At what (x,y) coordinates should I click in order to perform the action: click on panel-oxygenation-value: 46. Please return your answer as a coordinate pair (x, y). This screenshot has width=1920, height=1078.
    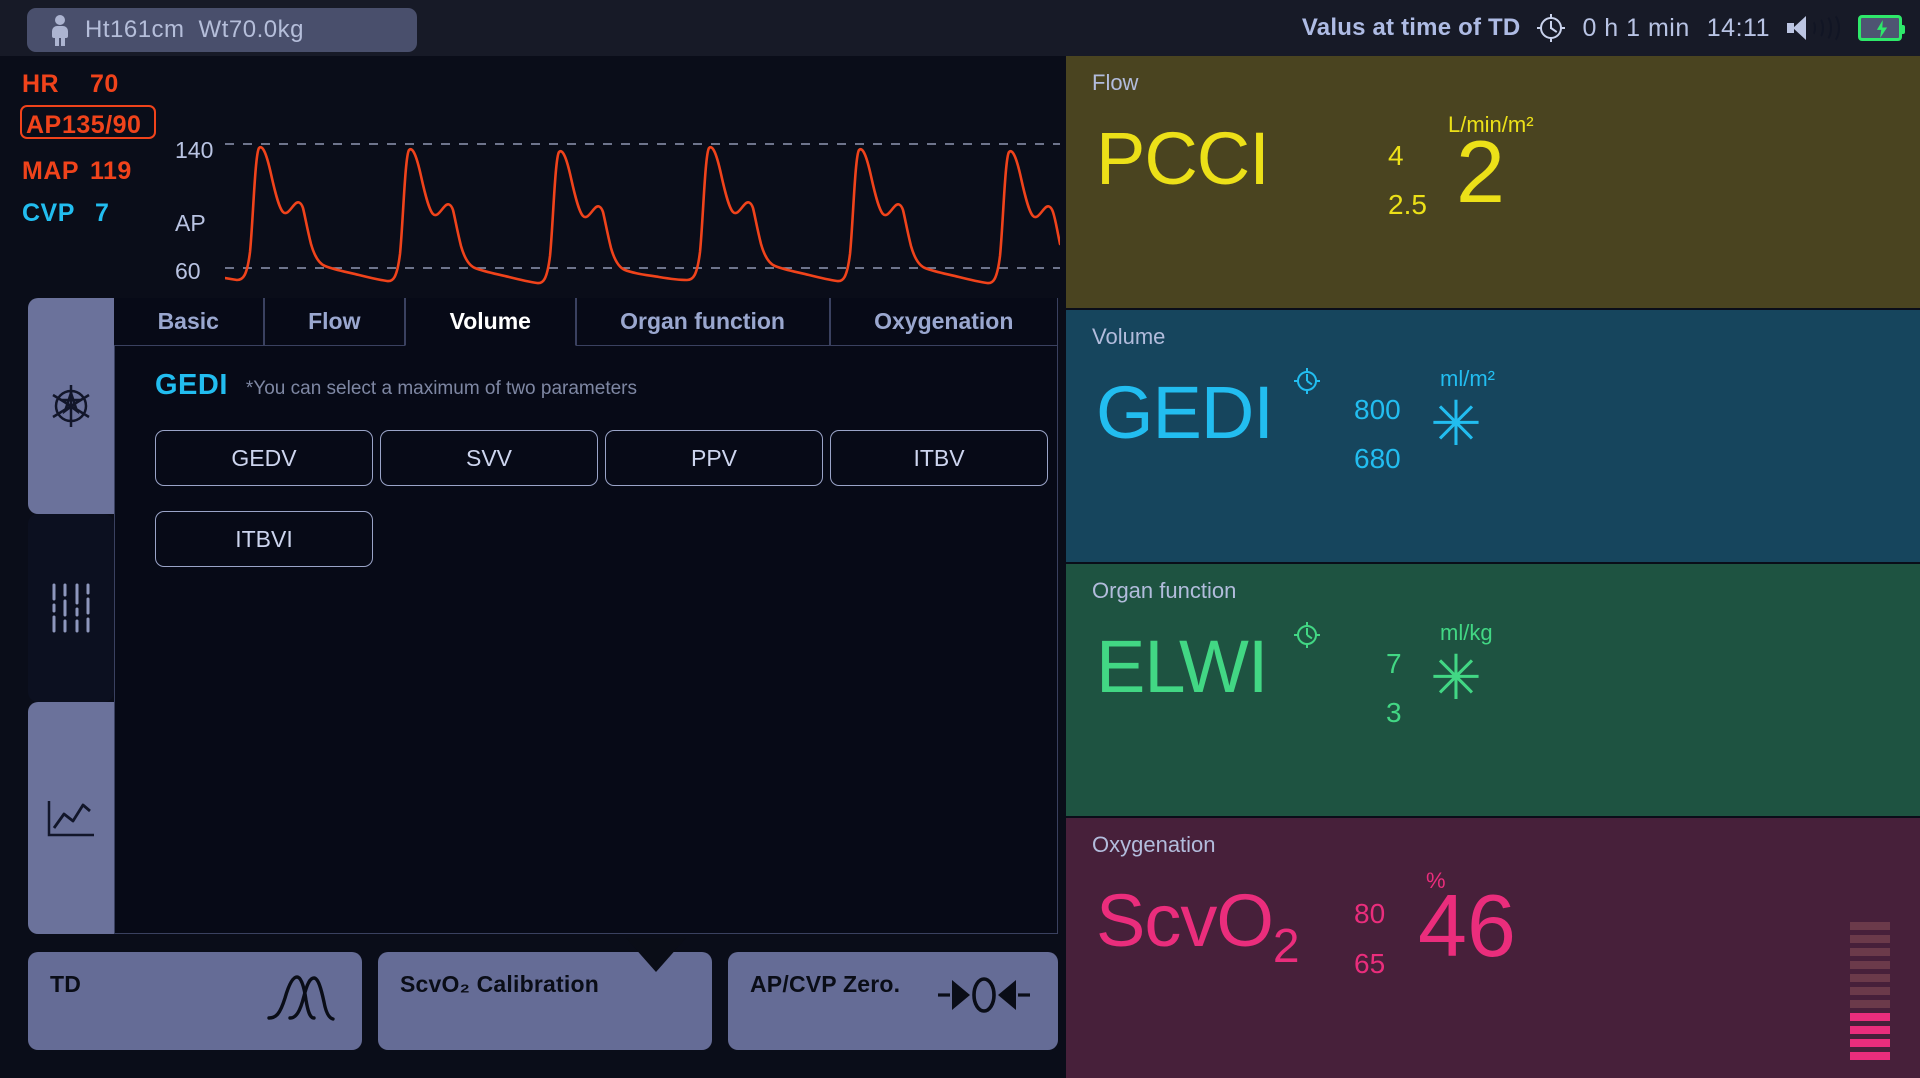
    Looking at the image, I should click on (1467, 925).